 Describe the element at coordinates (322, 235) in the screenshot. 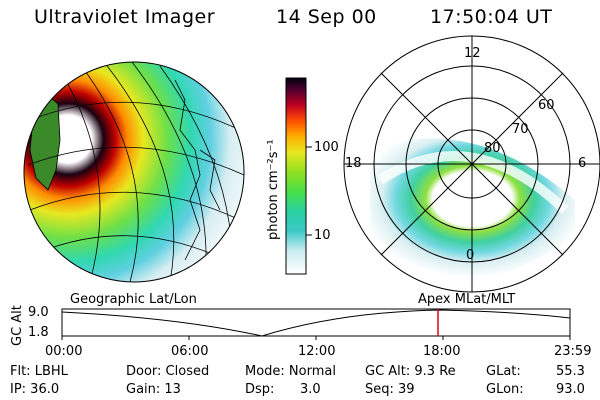

I see `colorbar-tick-10: 10` at that location.